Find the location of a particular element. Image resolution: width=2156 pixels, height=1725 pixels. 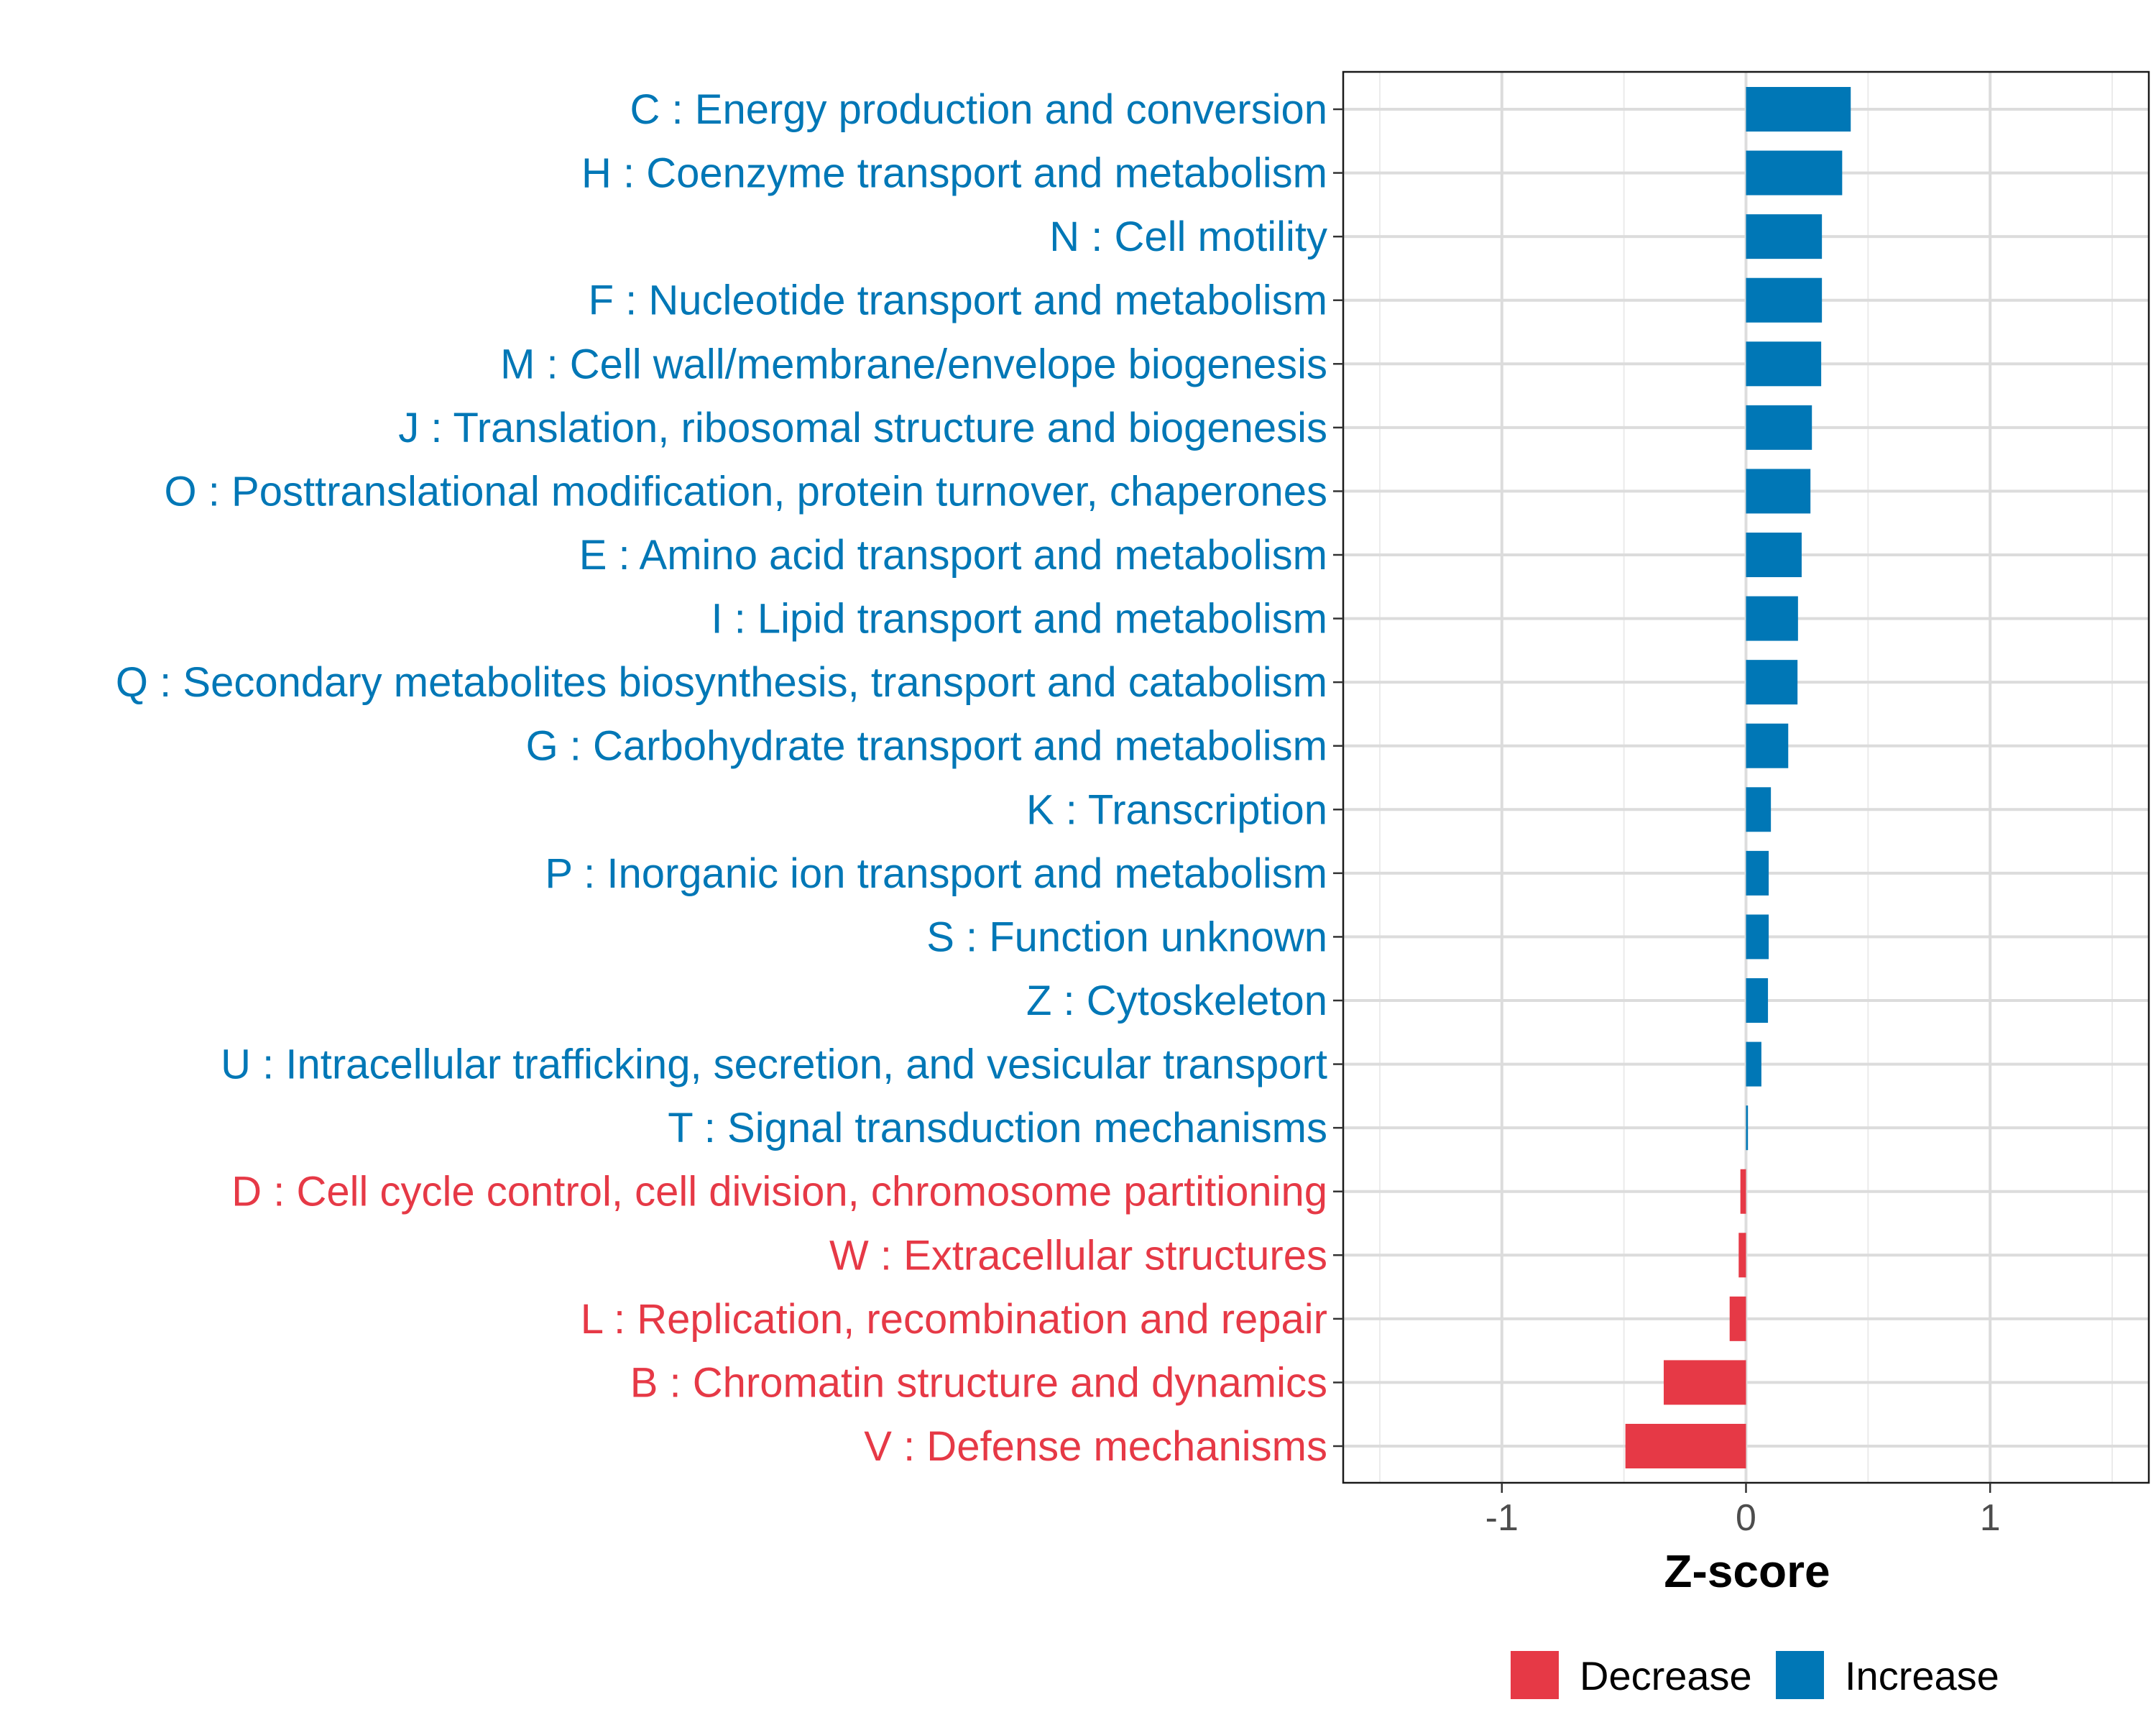

category-label: K : Transcription is located at coordinates (1176, 809).